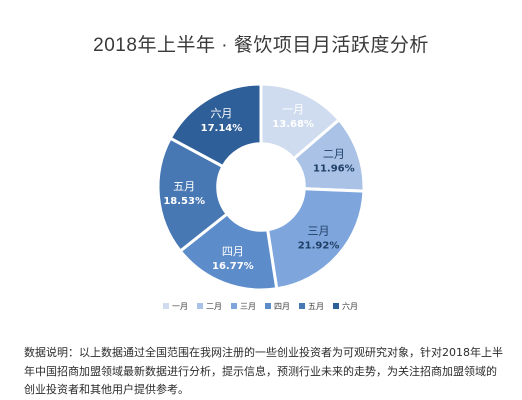 Image resolution: width=522 pixels, height=400 pixels. What do you see at coordinates (221, 113) in the screenshot?
I see `slice-label-6: 六月` at bounding box center [221, 113].